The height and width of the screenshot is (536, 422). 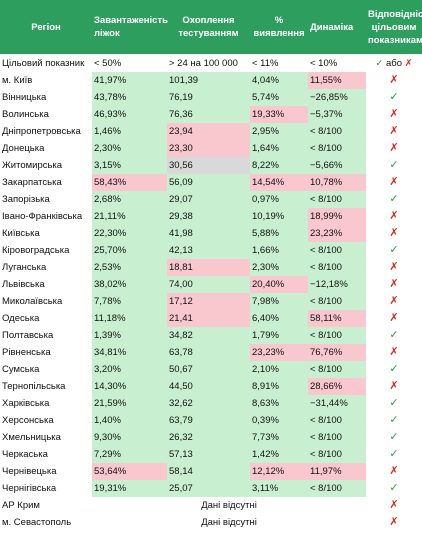 What do you see at coordinates (129, 369) in the screenshot?
I see `load-cell: 3,20%` at bounding box center [129, 369].